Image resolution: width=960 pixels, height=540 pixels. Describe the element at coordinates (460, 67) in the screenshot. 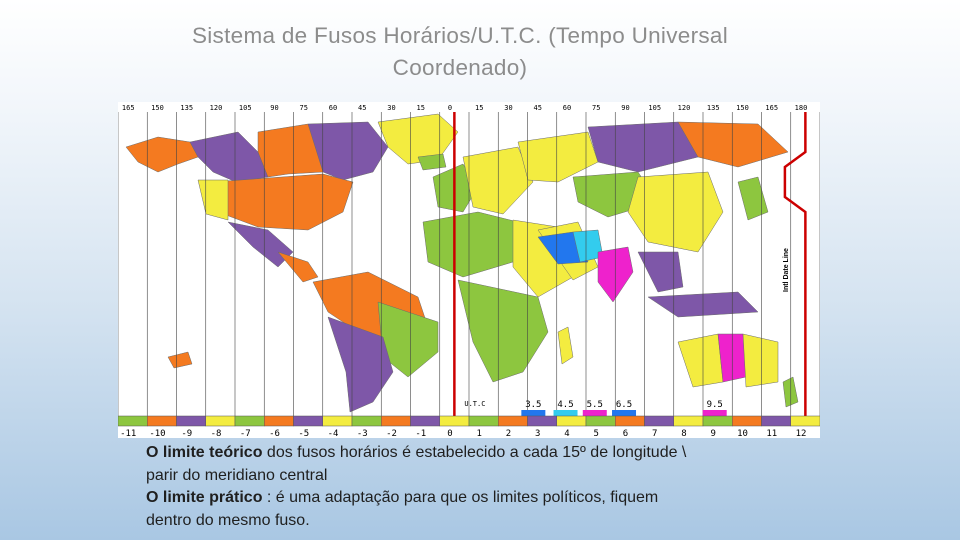

I see `slide-title-line-2: Coordenado)` at that location.